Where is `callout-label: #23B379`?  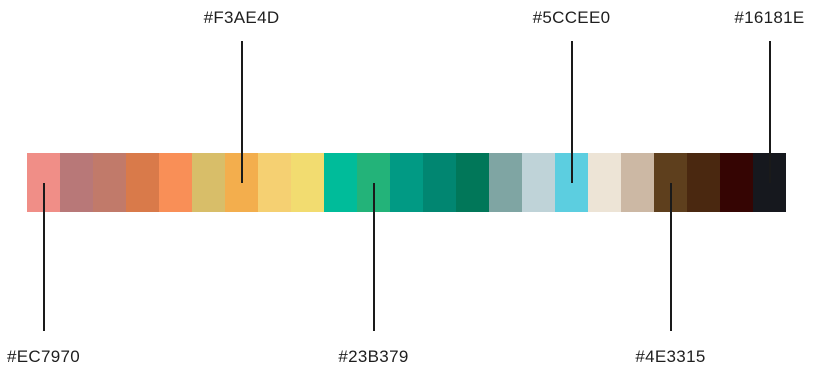
callout-label: #23B379 is located at coordinates (373, 356).